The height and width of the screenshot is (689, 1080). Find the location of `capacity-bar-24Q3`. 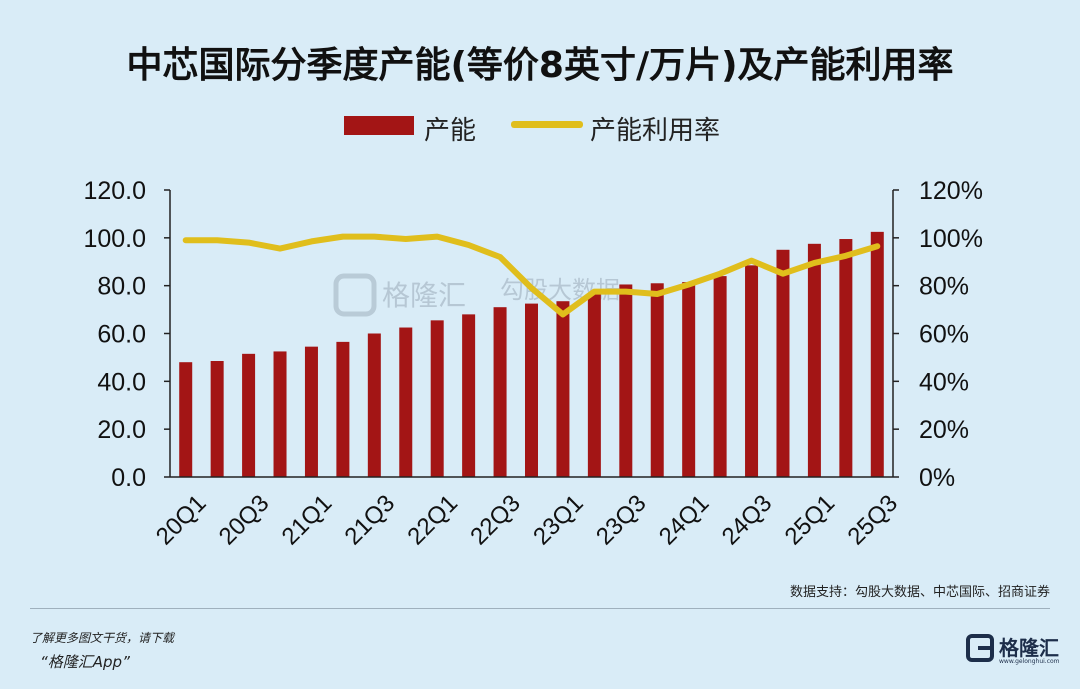

capacity-bar-24Q3 is located at coordinates (752, 371).